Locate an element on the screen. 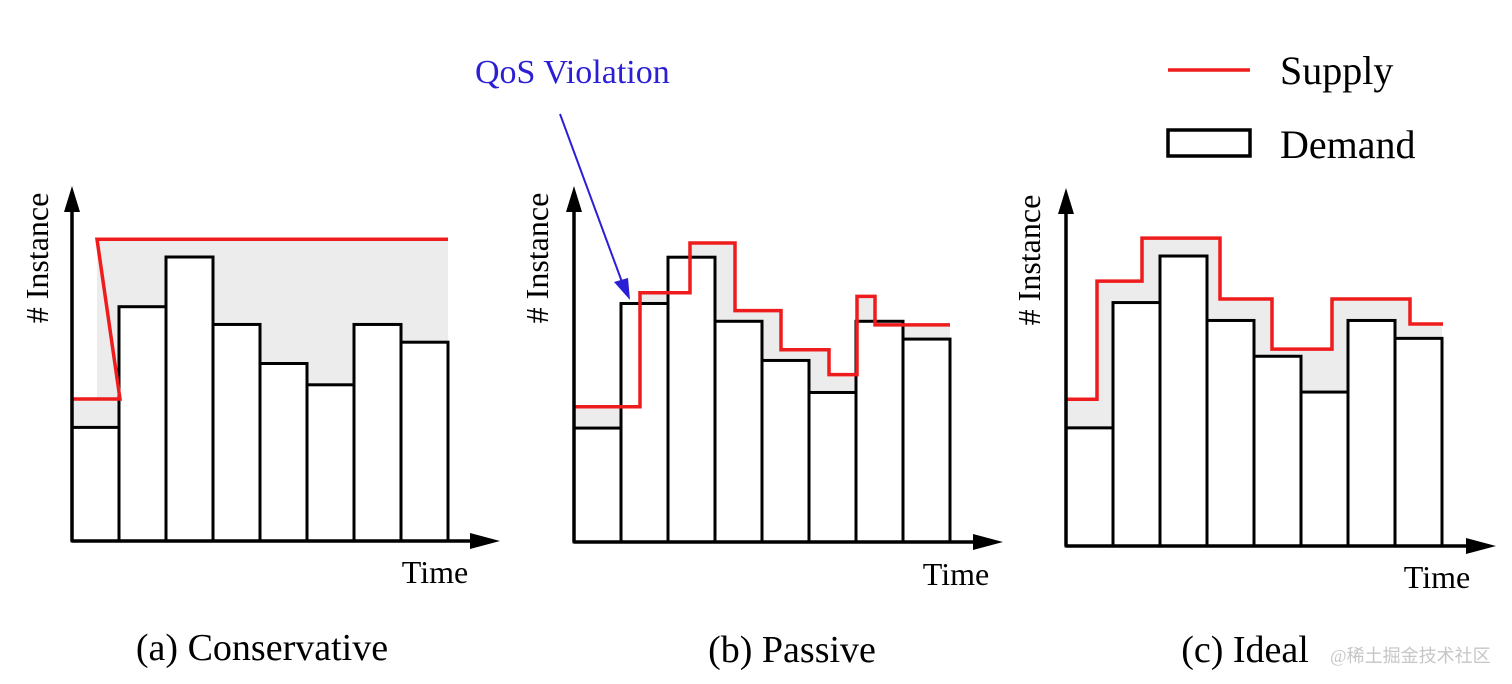 This screenshot has width=1512, height=684. qos-violation-annotation: QoS Violation is located at coordinates (572, 177).